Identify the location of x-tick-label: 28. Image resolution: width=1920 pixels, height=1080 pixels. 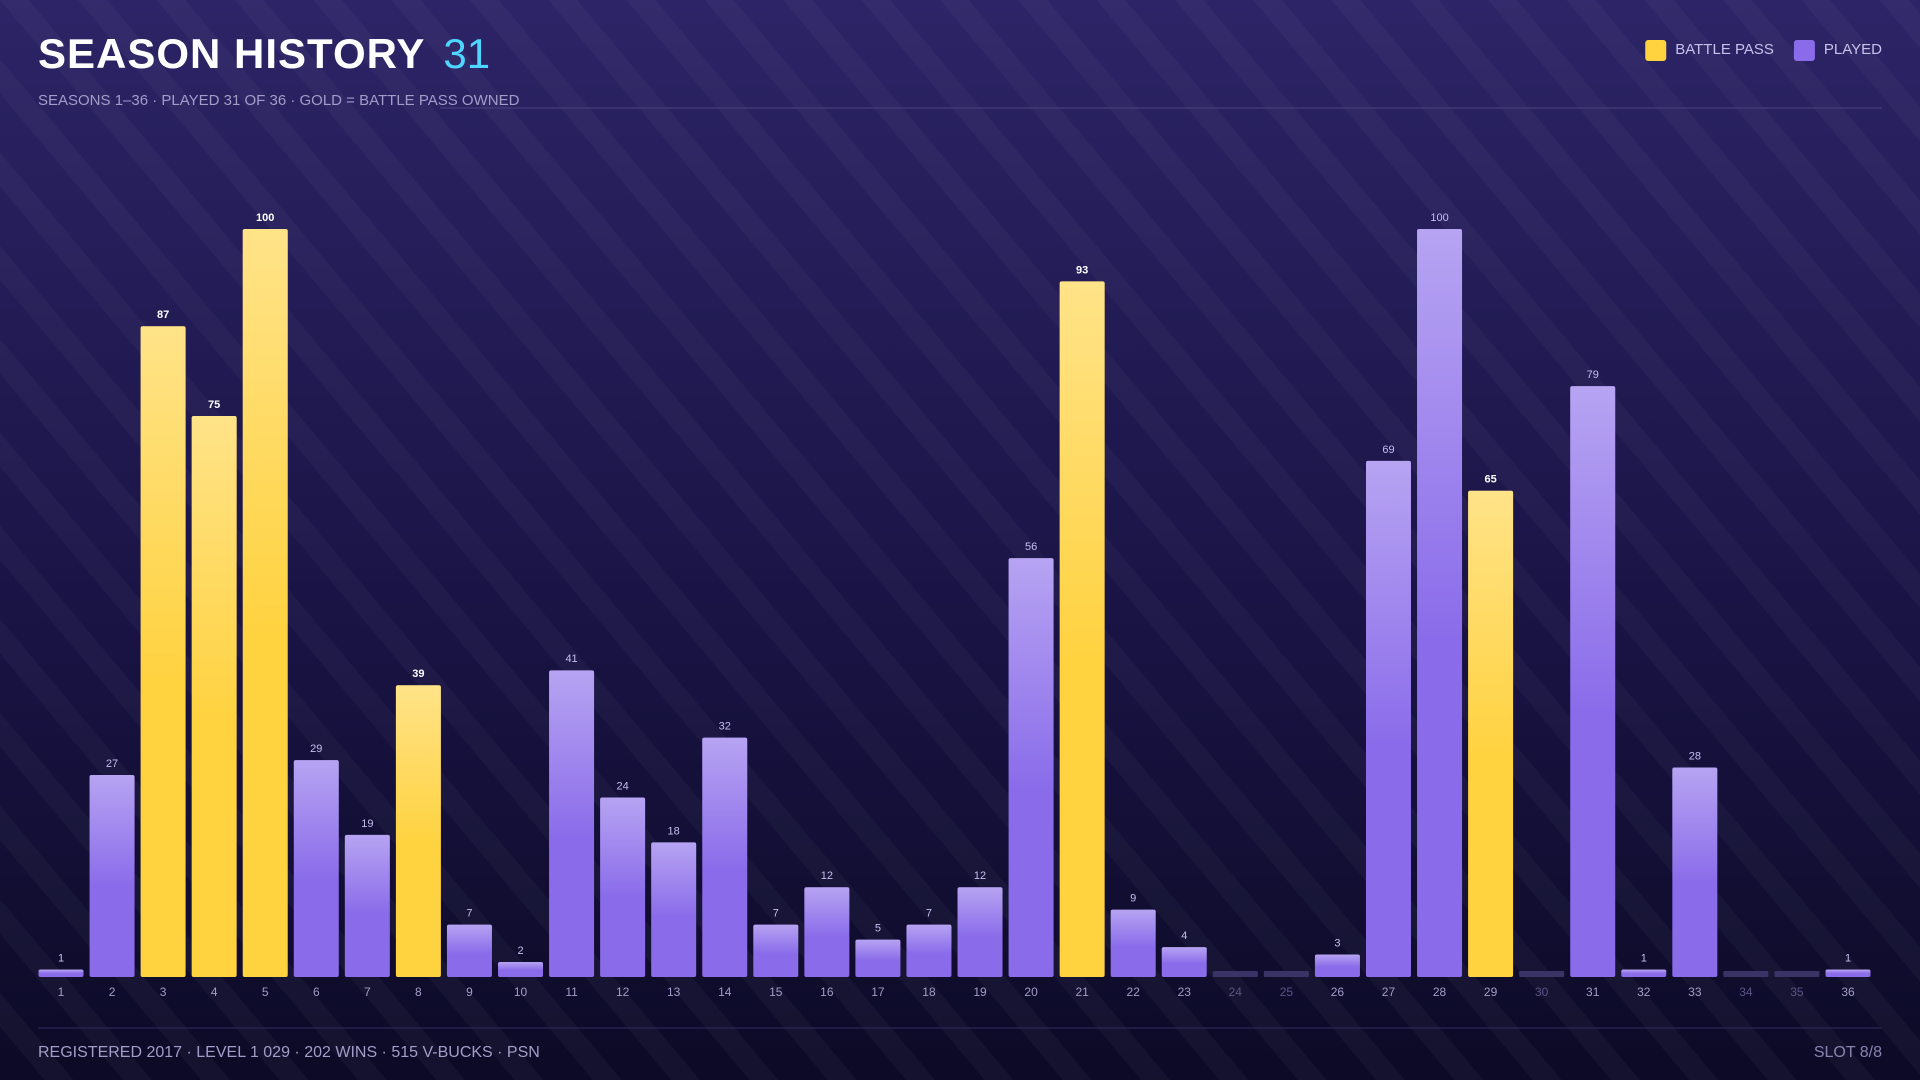
(1440, 992).